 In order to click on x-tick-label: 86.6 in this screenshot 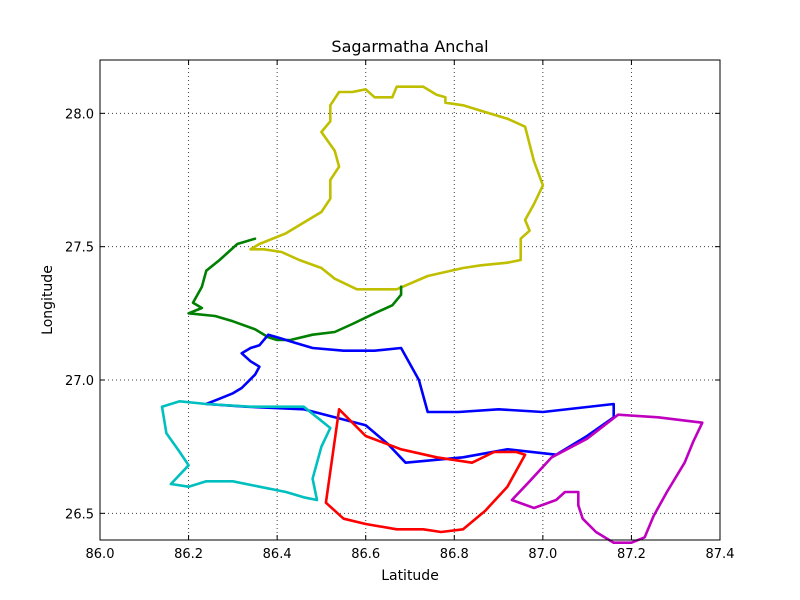, I will do `click(365, 554)`.